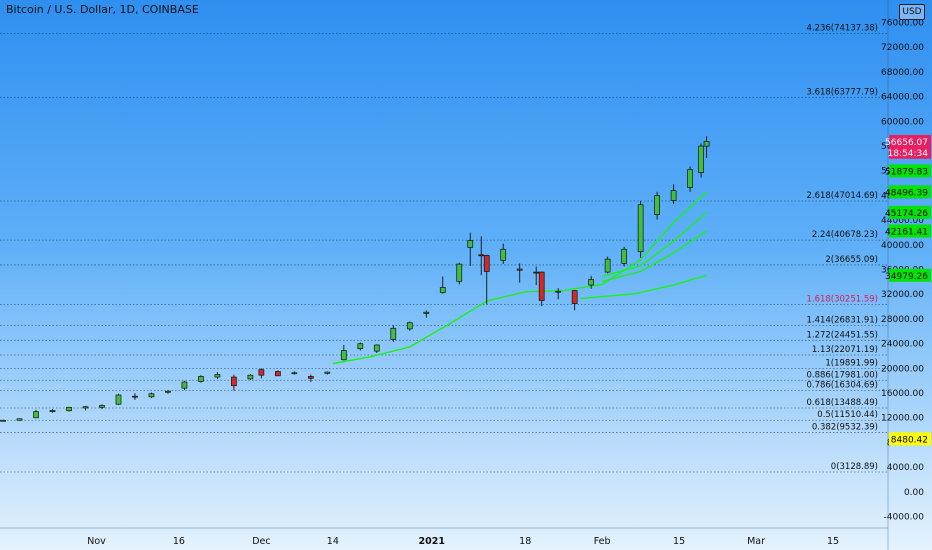 The width and height of the screenshot is (932, 550). Describe the element at coordinates (602, 541) in the screenshot. I see `time-tick-label: Feb` at that location.